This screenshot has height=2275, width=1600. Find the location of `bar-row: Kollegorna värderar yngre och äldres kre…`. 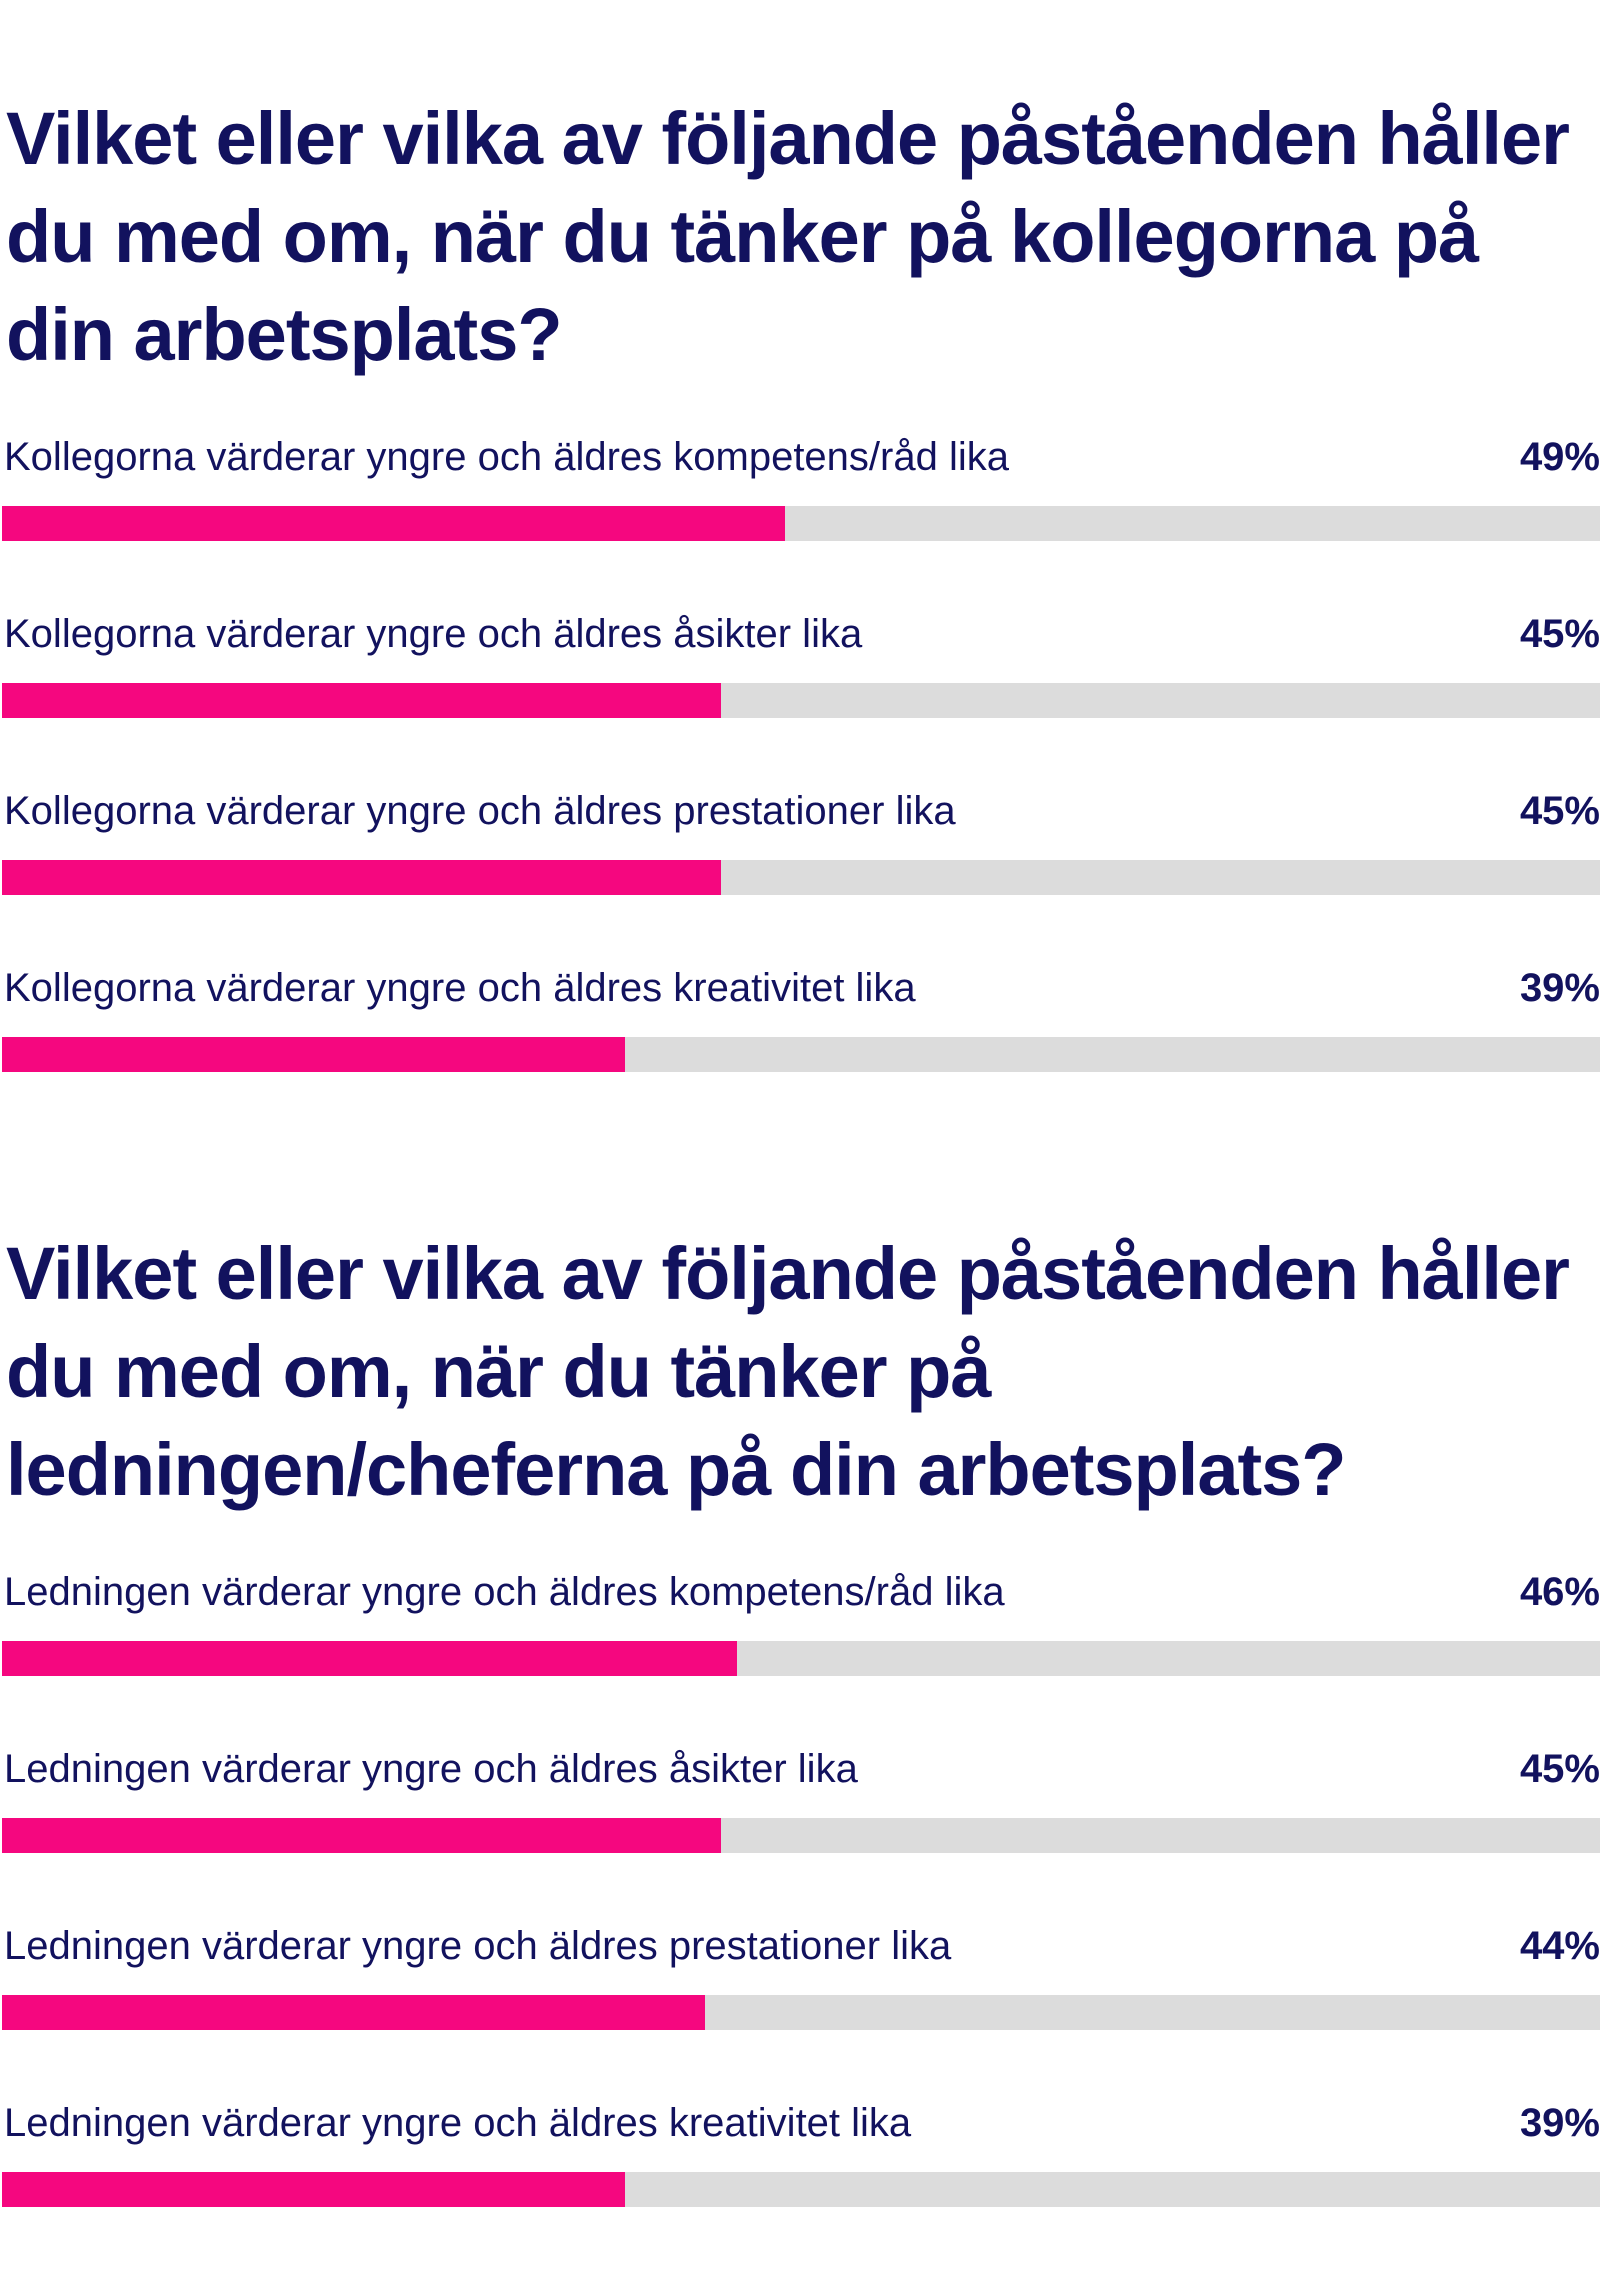

bar-row: Kollegorna värderar yngre och äldres kre… is located at coordinates (800, 1051).